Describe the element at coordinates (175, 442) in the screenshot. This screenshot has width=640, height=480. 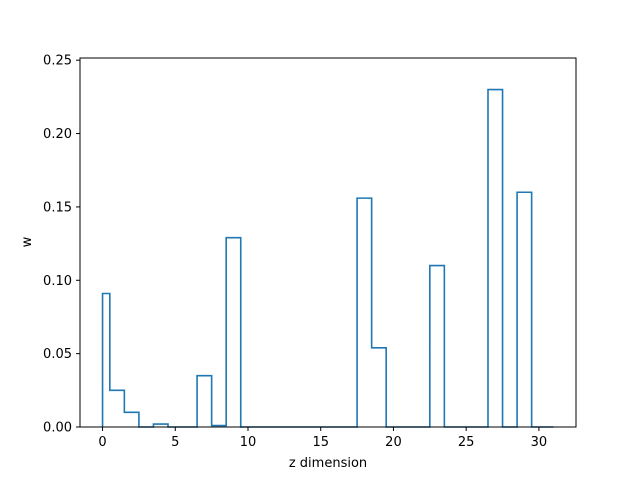
I see `x-tick-label-5: 5` at that location.